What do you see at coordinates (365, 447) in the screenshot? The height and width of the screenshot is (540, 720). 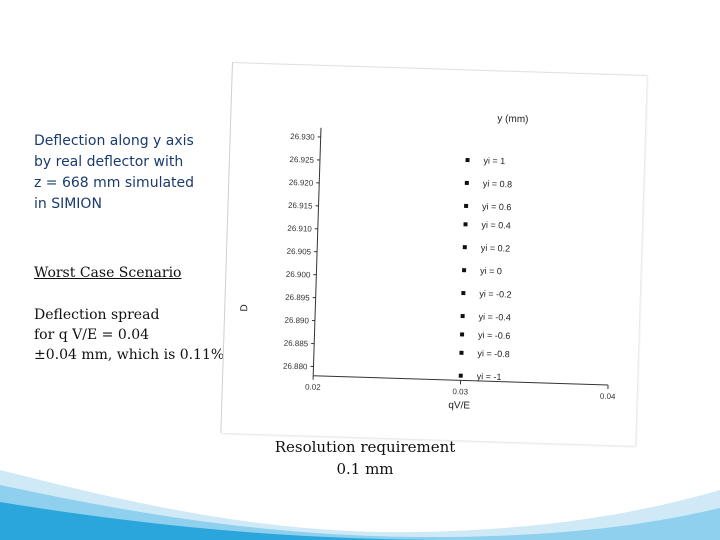 I see `resolution-line-1: Resolution requirement` at bounding box center [365, 447].